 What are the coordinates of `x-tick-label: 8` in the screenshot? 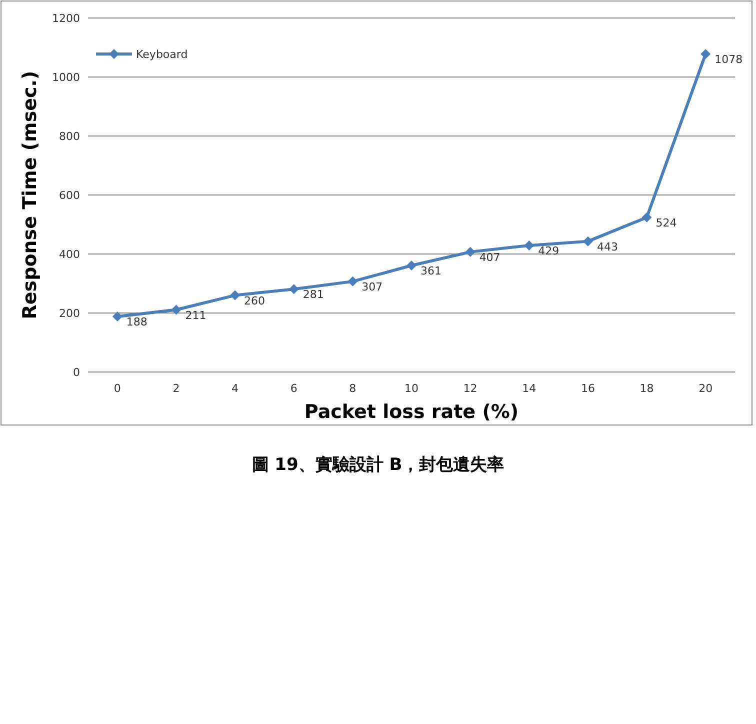 It's located at (352, 388).